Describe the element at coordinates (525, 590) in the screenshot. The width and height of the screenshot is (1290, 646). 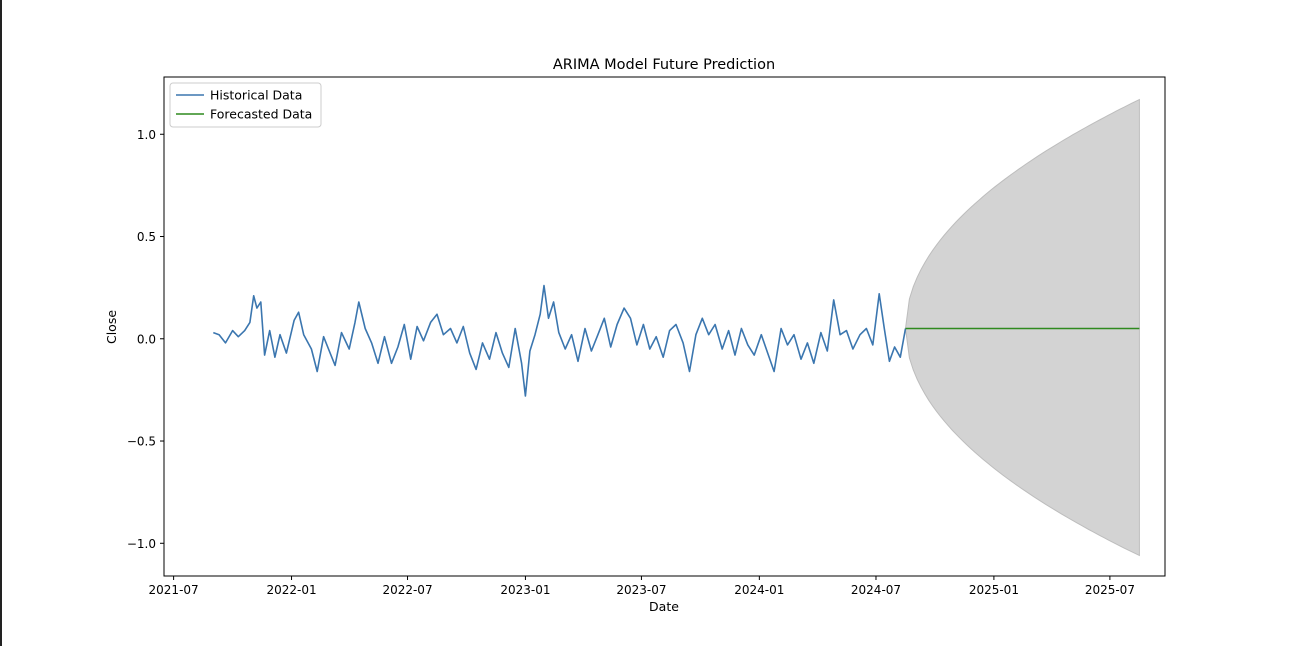
I see `x-tick-label: 2023-01` at that location.